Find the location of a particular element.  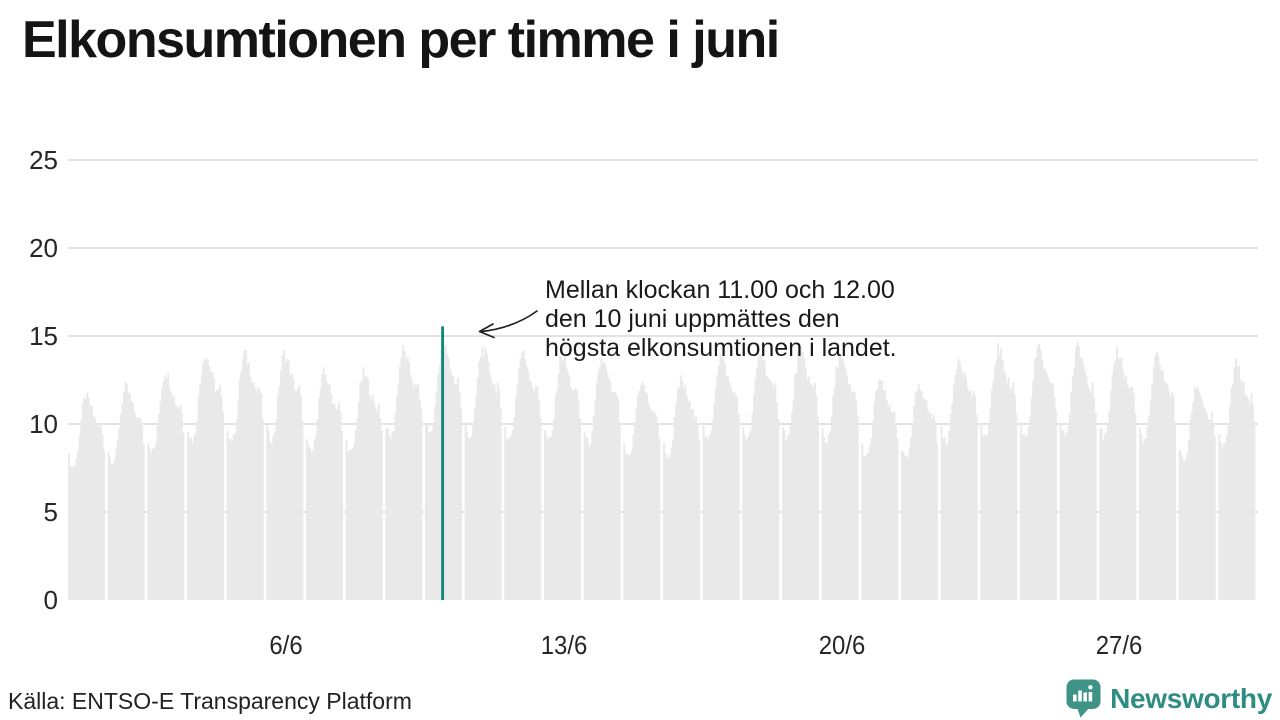

annotation-arrow is located at coordinates (508, 324).